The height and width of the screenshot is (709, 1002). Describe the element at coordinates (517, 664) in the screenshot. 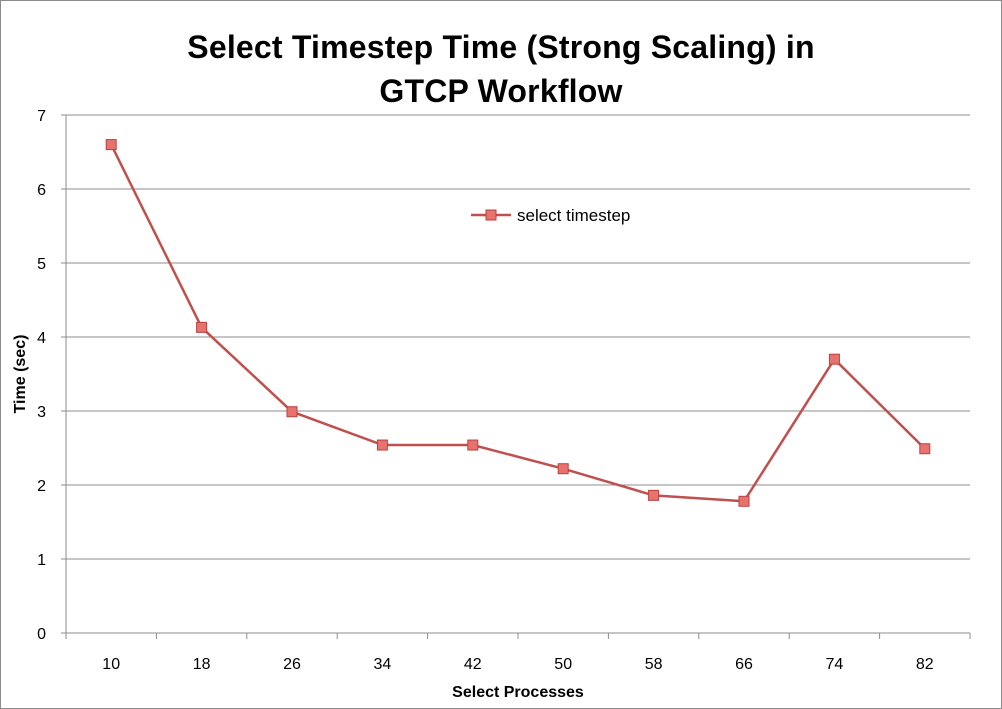

I see `x-tick-labels: 10 18 26 34 42 50 58 66 74 82` at that location.